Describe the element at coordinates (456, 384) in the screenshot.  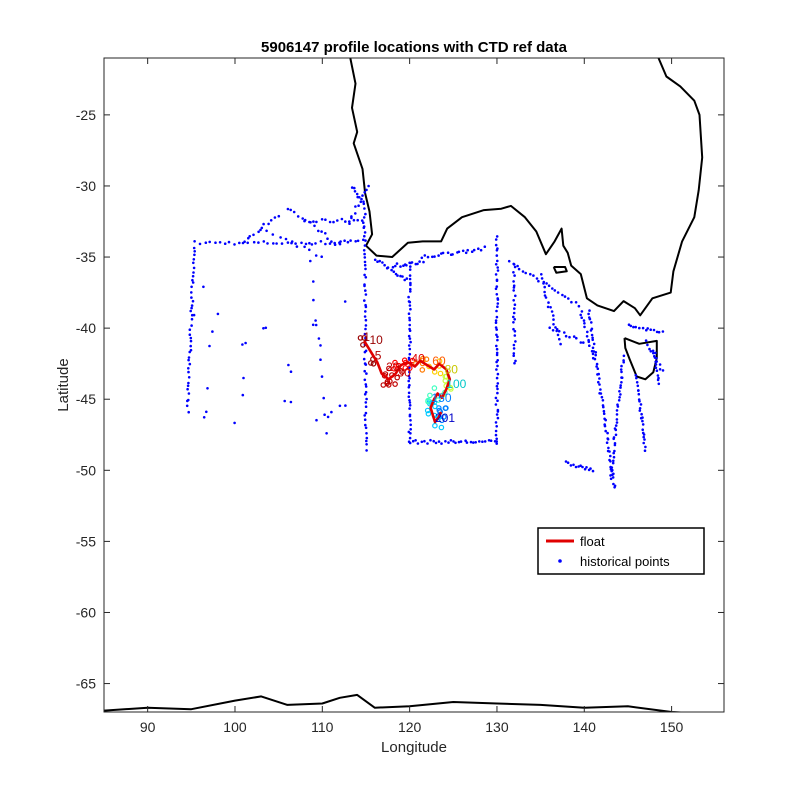
I see `profile-number-label: 100` at that location.